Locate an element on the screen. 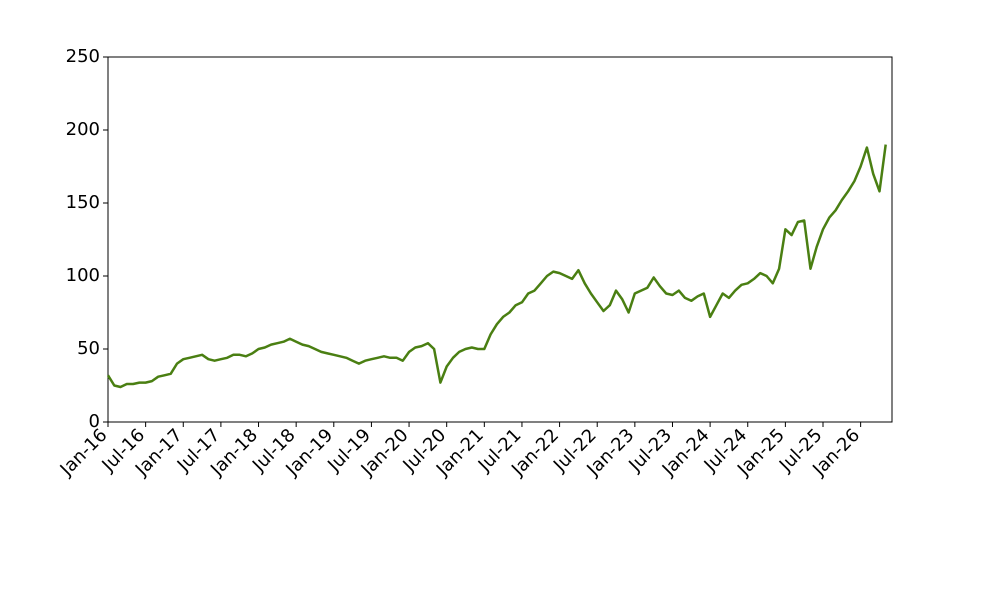  y-tick-label: 150 is located at coordinates (83, 202).